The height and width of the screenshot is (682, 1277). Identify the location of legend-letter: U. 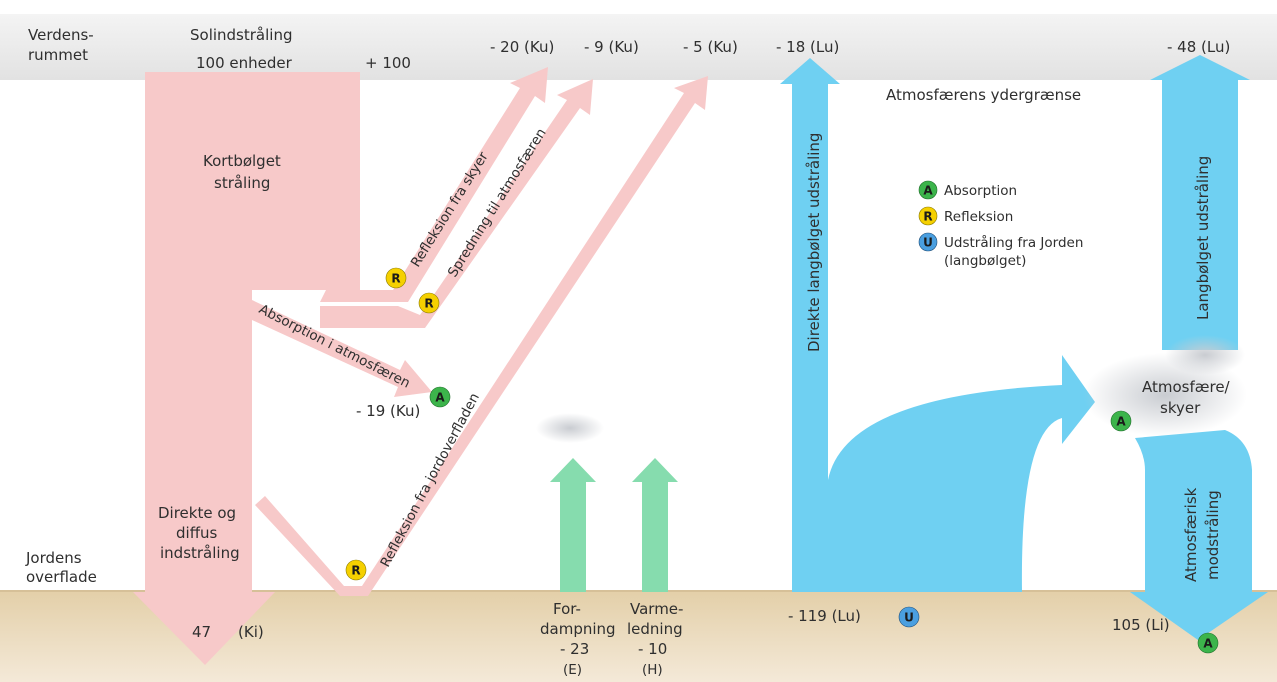
(928, 243).